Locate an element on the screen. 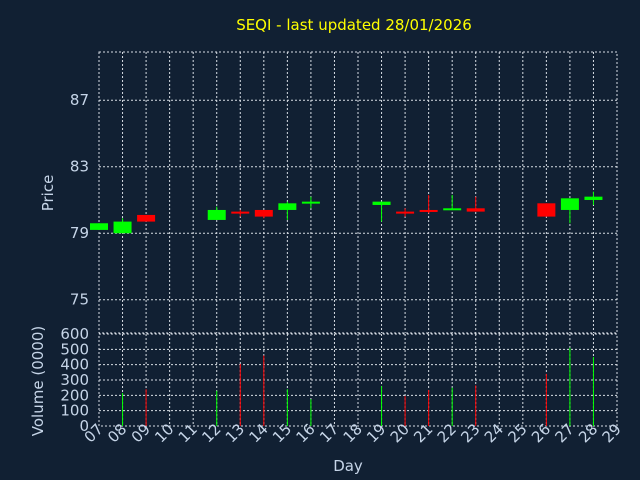 The image size is (640, 480). day-tick-label: 28 is located at coordinates (588, 433).